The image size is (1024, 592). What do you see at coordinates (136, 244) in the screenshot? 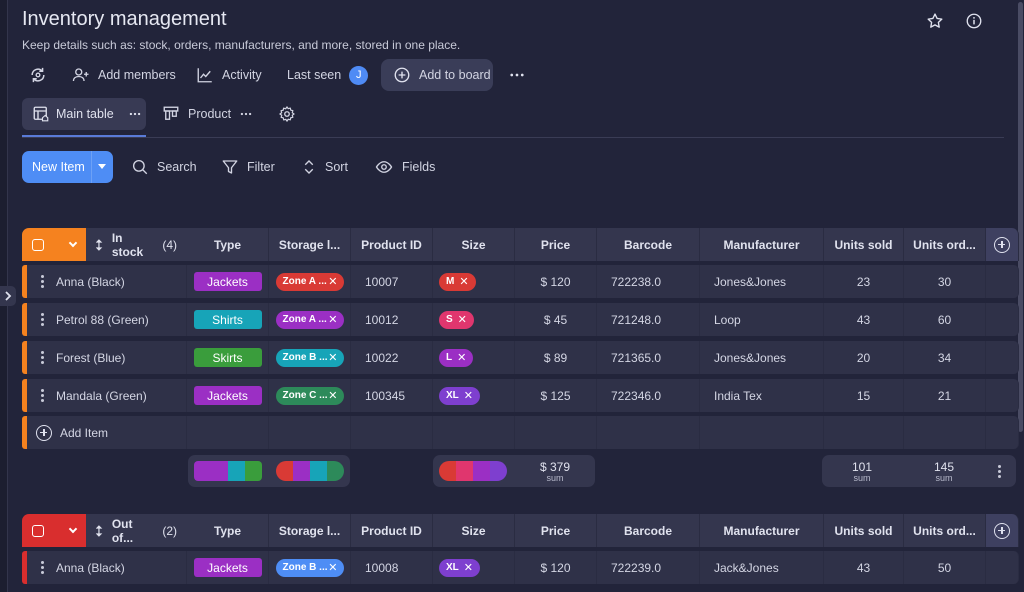
I see `group-label: In stock (4)` at bounding box center [136, 244].